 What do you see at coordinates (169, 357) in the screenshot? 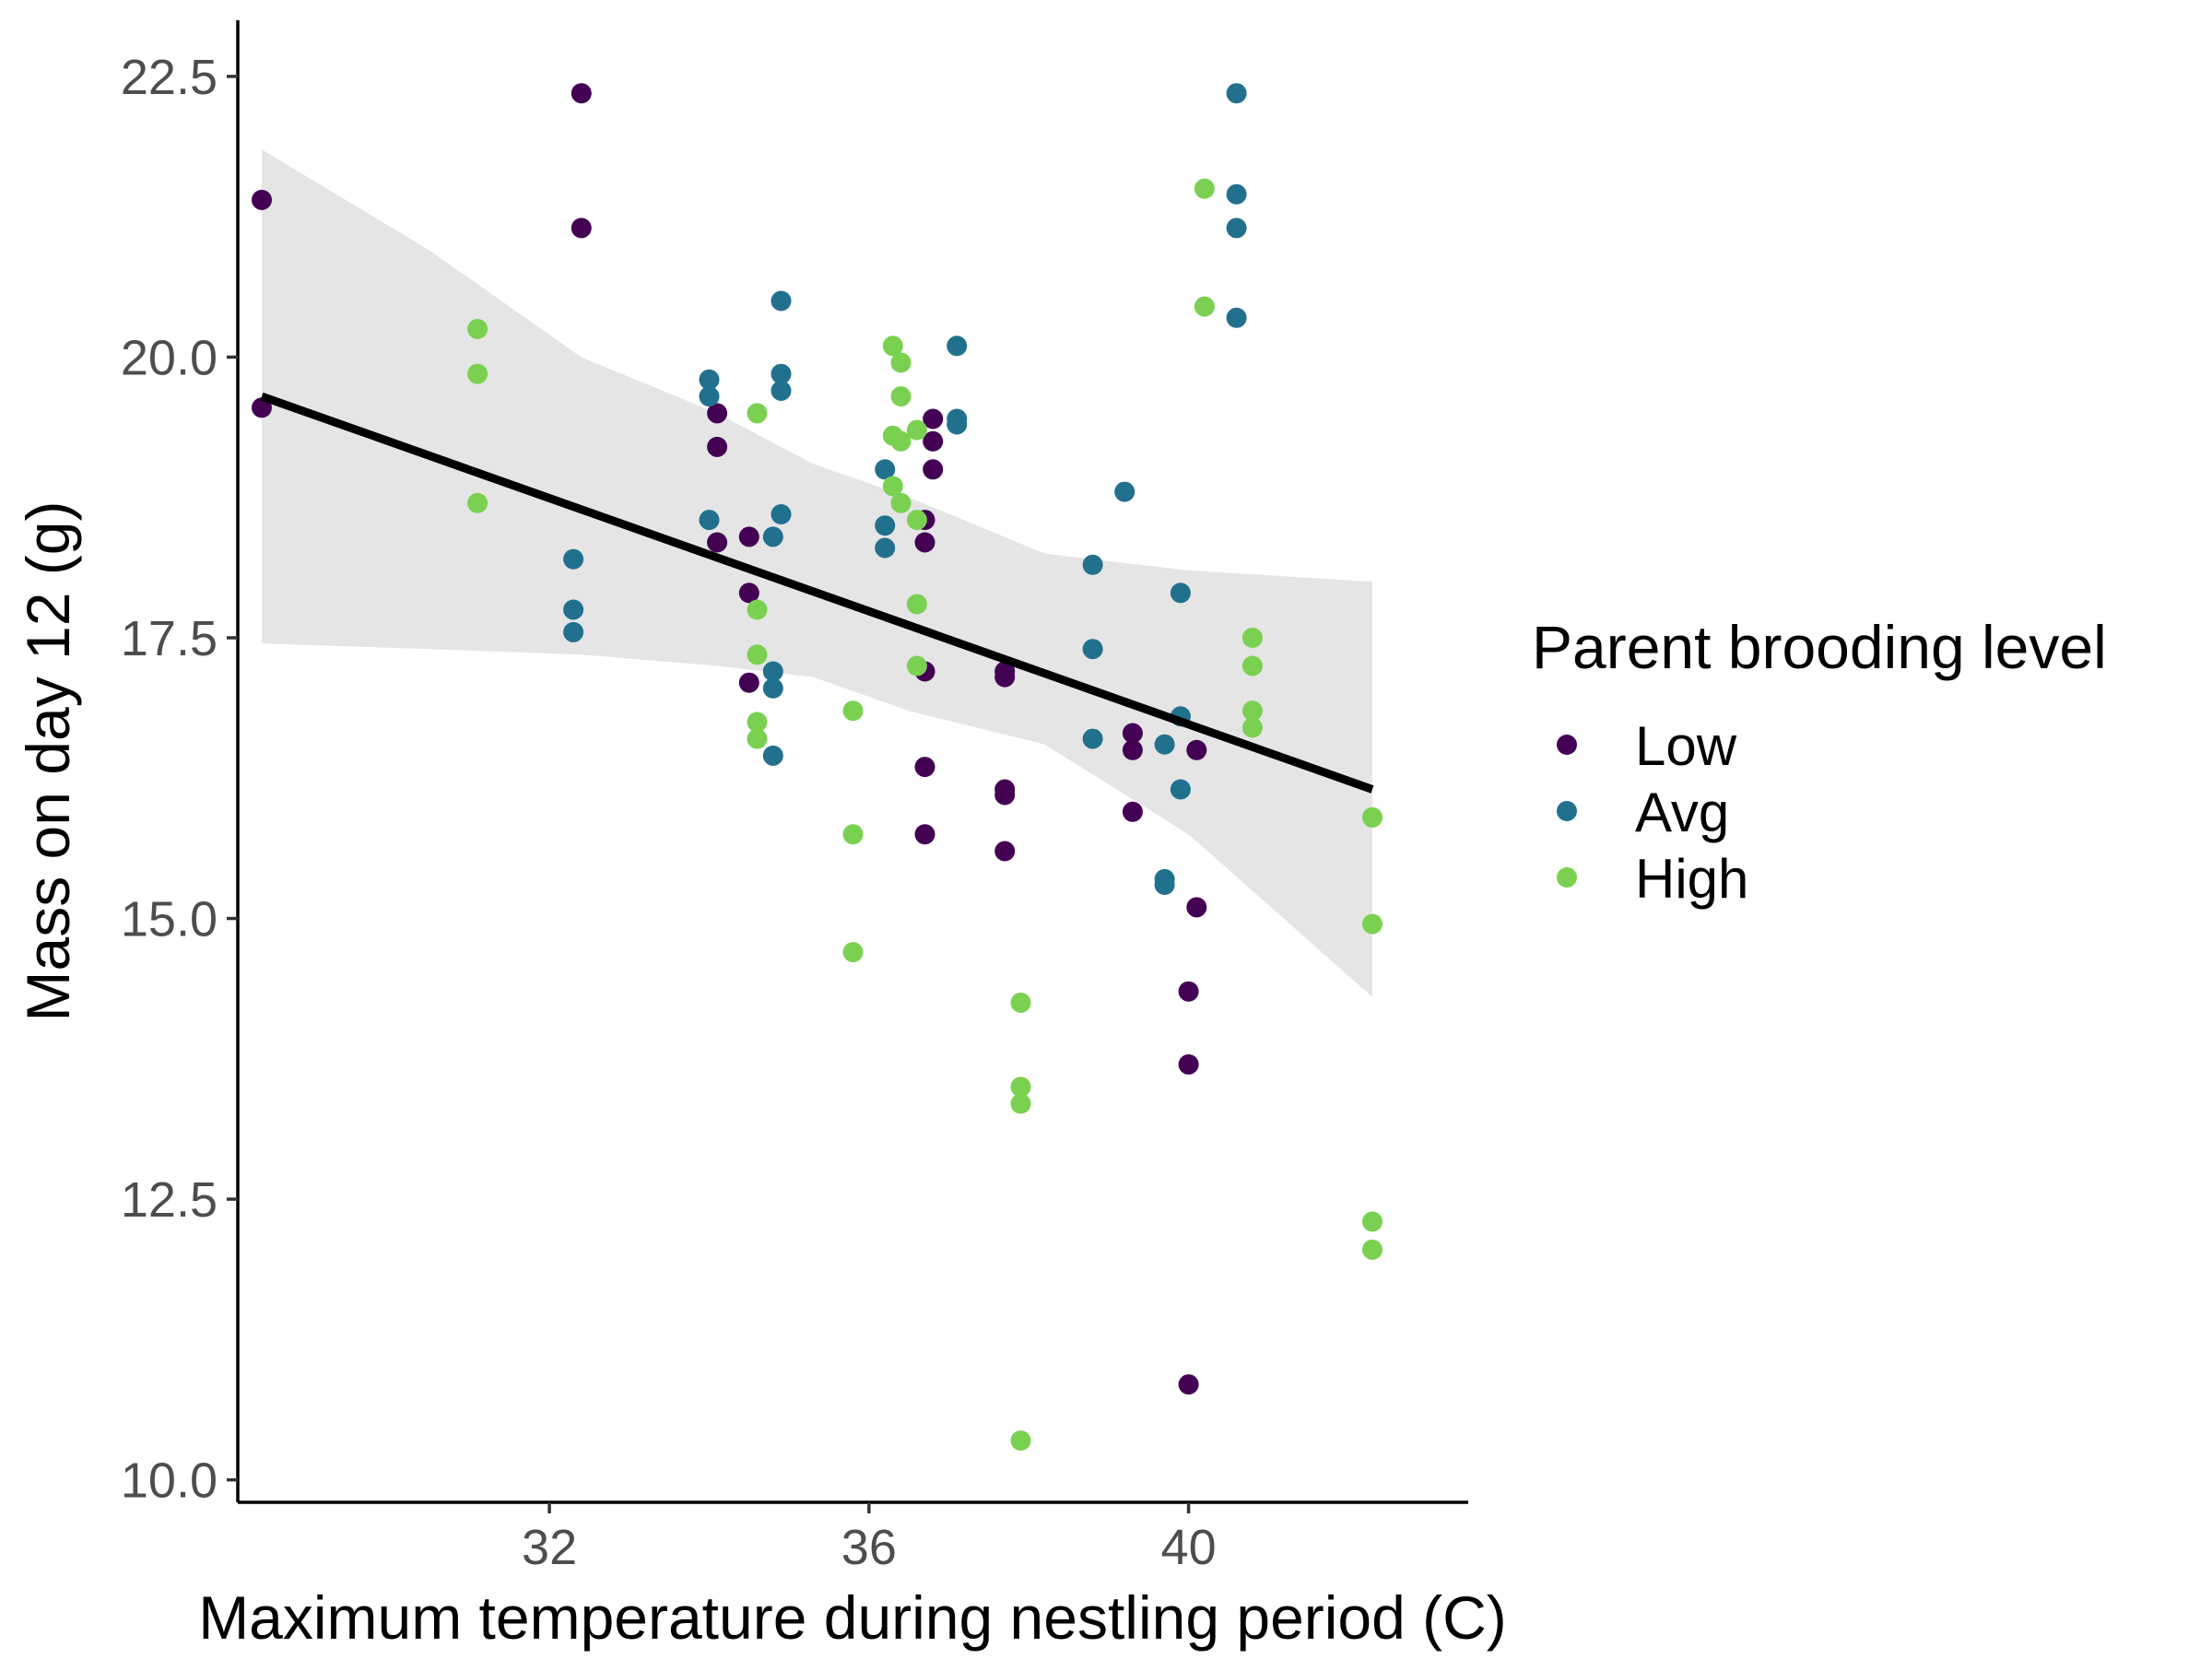
I see `y-tick-label: 20.0` at bounding box center [169, 357].